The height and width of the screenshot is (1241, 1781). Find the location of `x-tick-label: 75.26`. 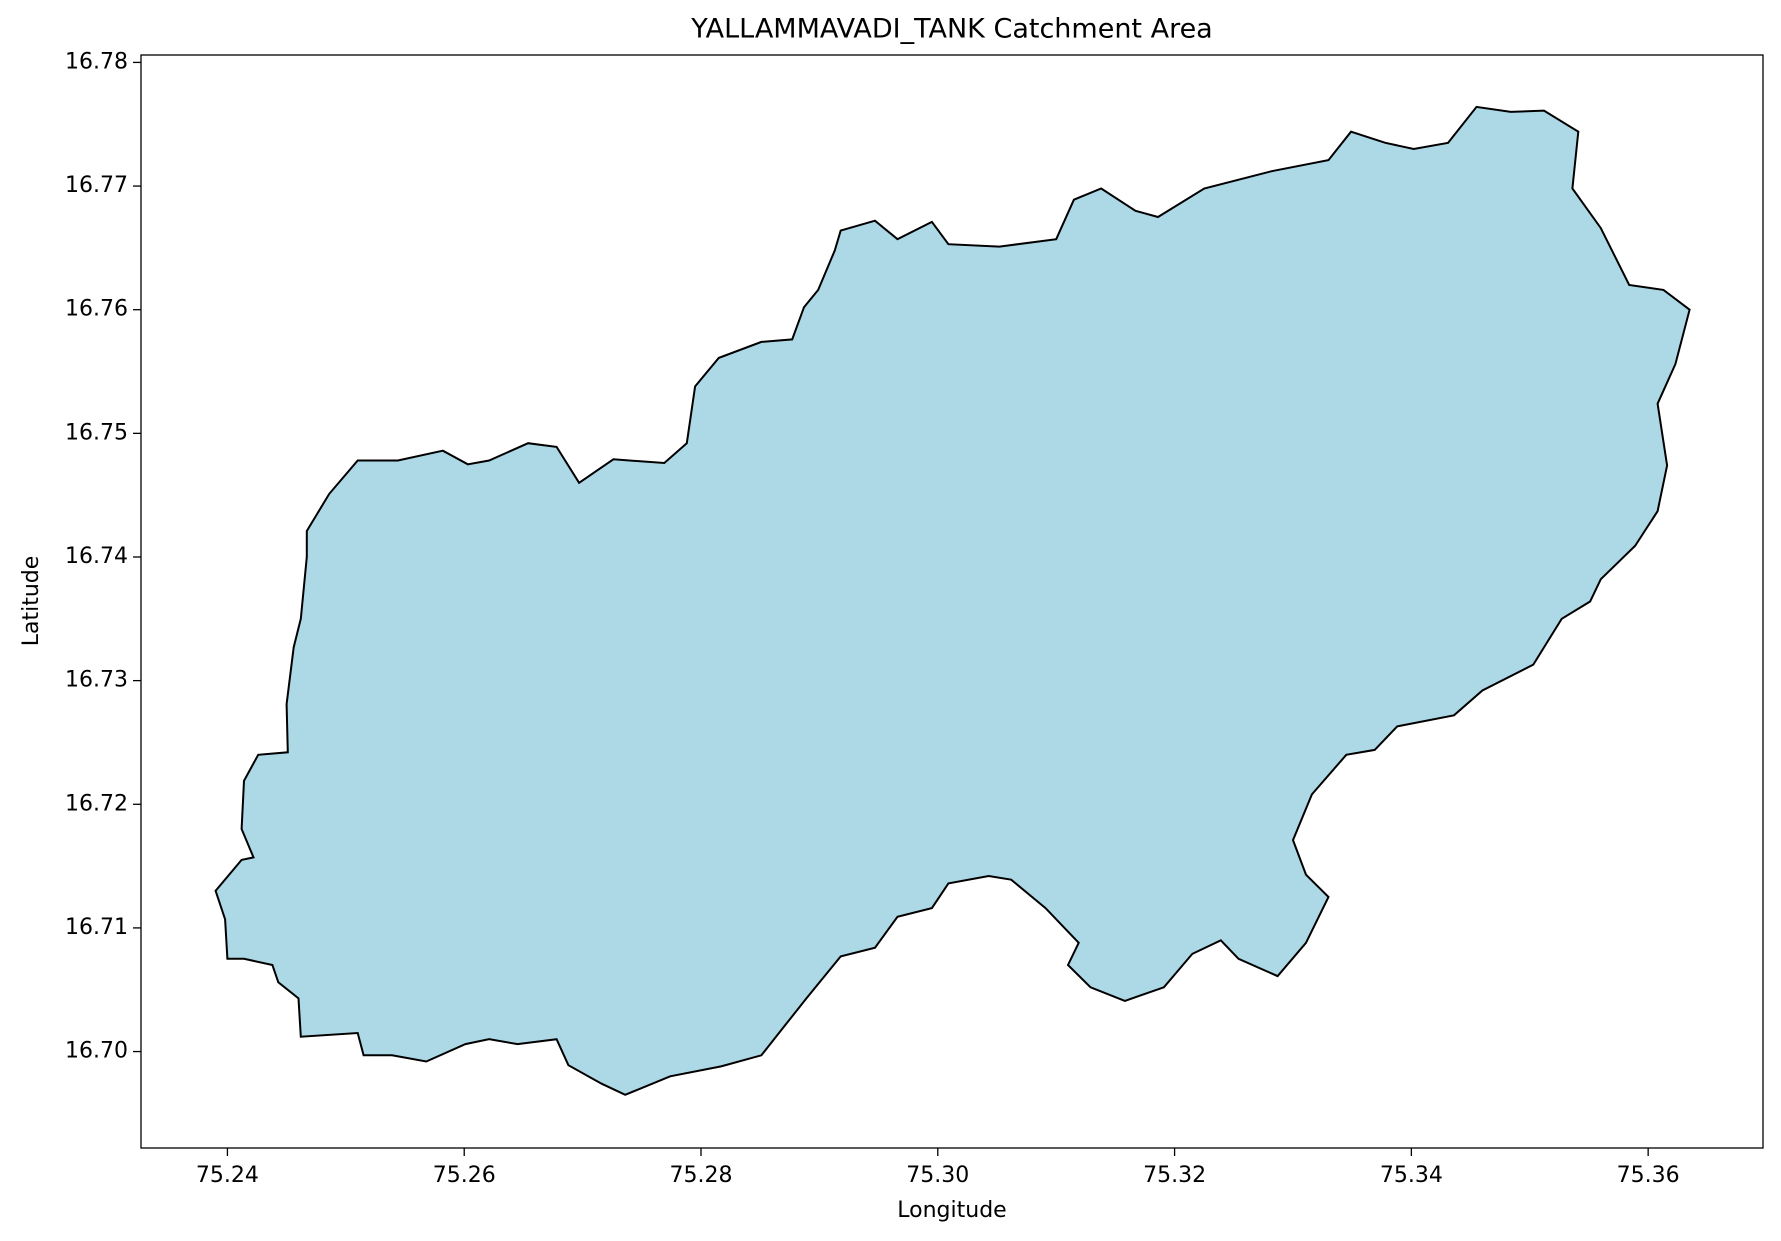

x-tick-label: 75.26 is located at coordinates (464, 1175).